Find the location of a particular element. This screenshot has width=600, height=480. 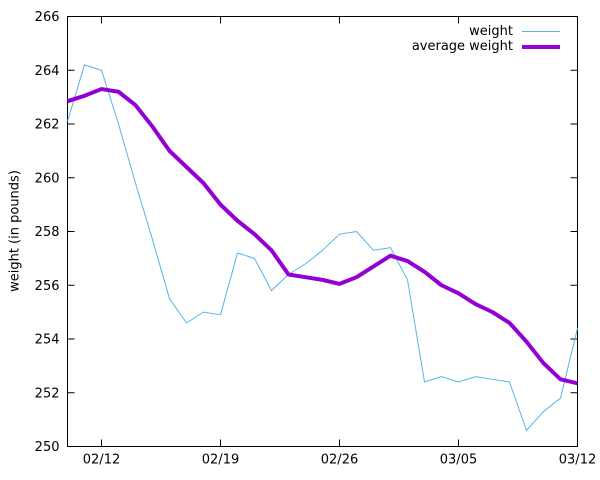

y-tick-label: 254 is located at coordinates (47, 340).